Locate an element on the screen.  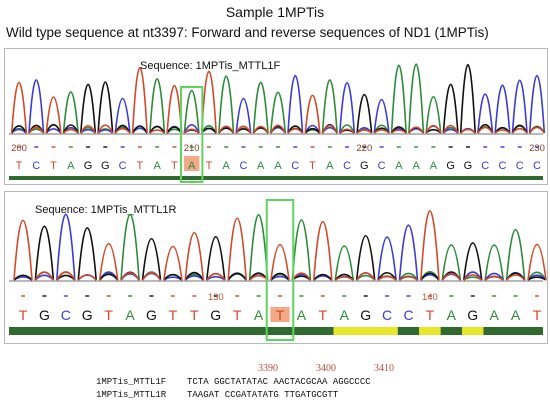
position-tick-label: 200 is located at coordinates (19, 148).